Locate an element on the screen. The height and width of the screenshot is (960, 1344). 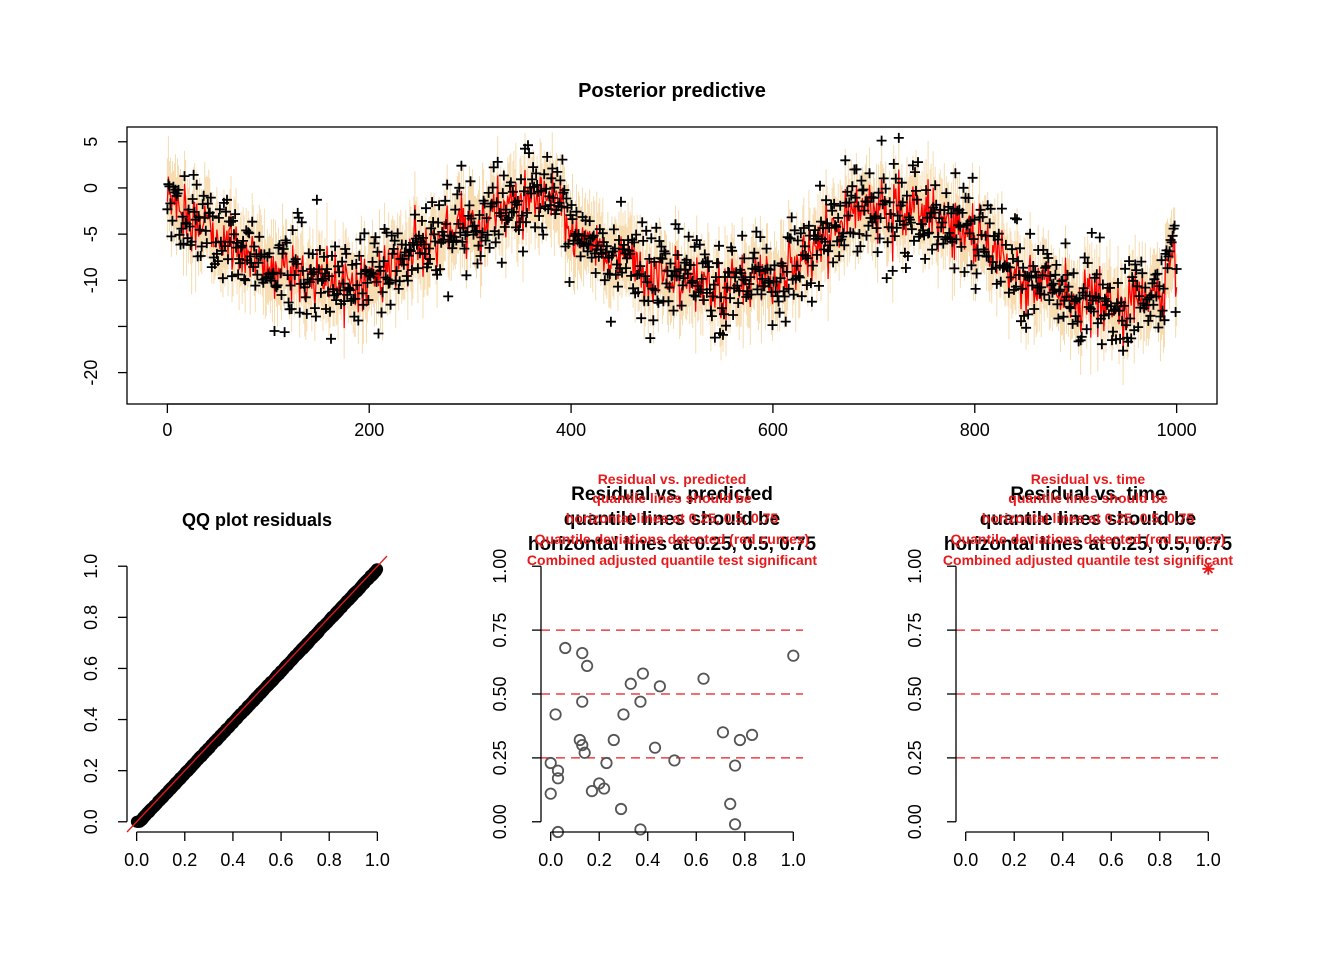
x-tick-label: 0.6 is located at coordinates (696, 860).